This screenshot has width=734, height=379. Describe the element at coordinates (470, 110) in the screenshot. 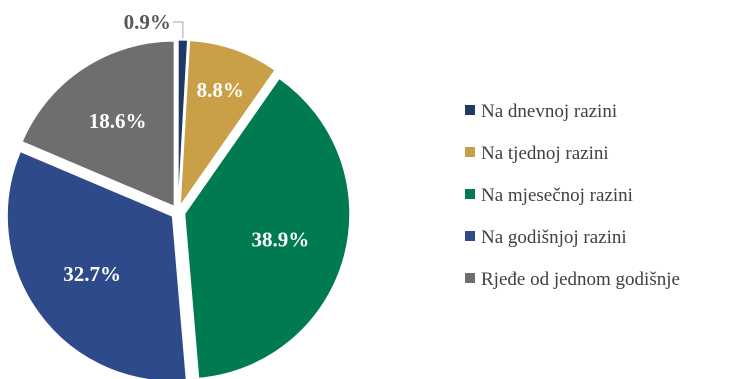

I see `legend-swatch-na-dnevnoj-razini` at that location.